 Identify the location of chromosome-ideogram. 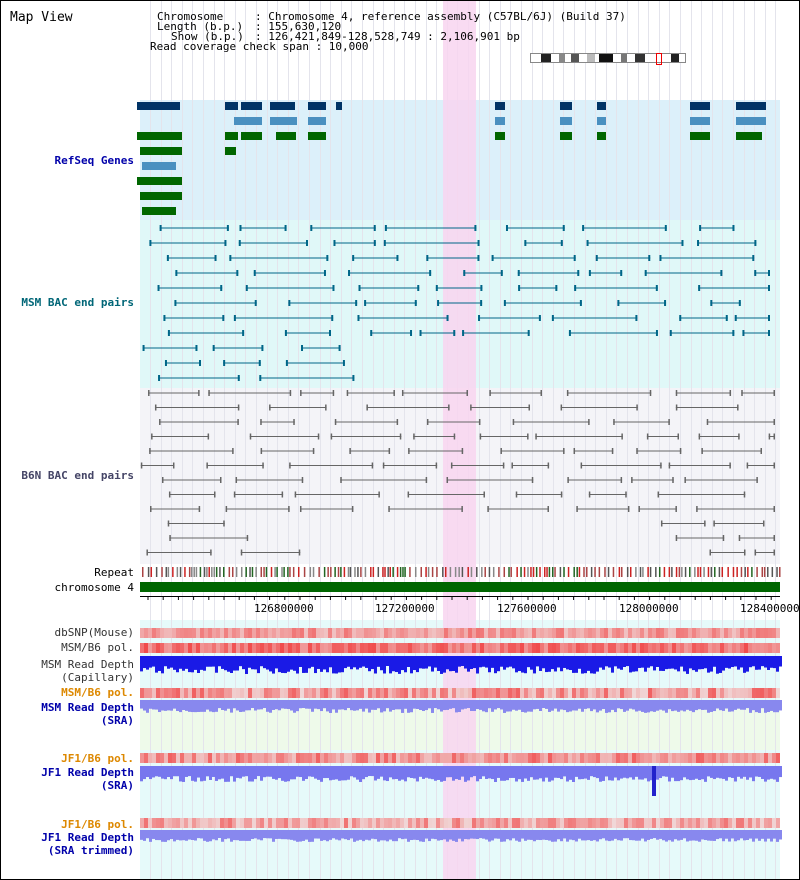
(608, 59).